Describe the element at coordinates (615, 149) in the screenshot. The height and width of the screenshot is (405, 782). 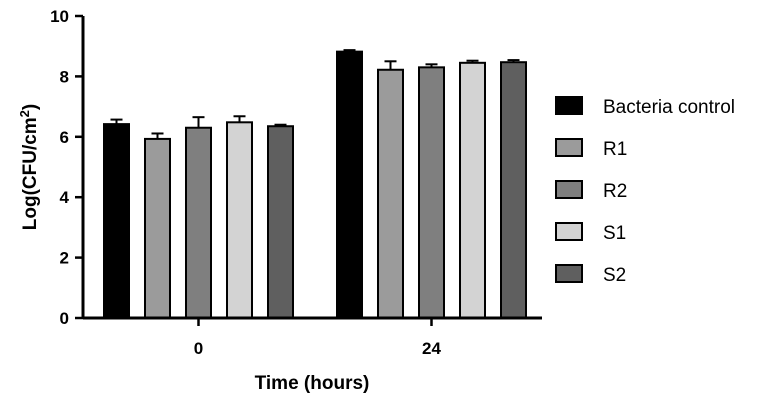
I see `legend-label-r1: R1` at that location.